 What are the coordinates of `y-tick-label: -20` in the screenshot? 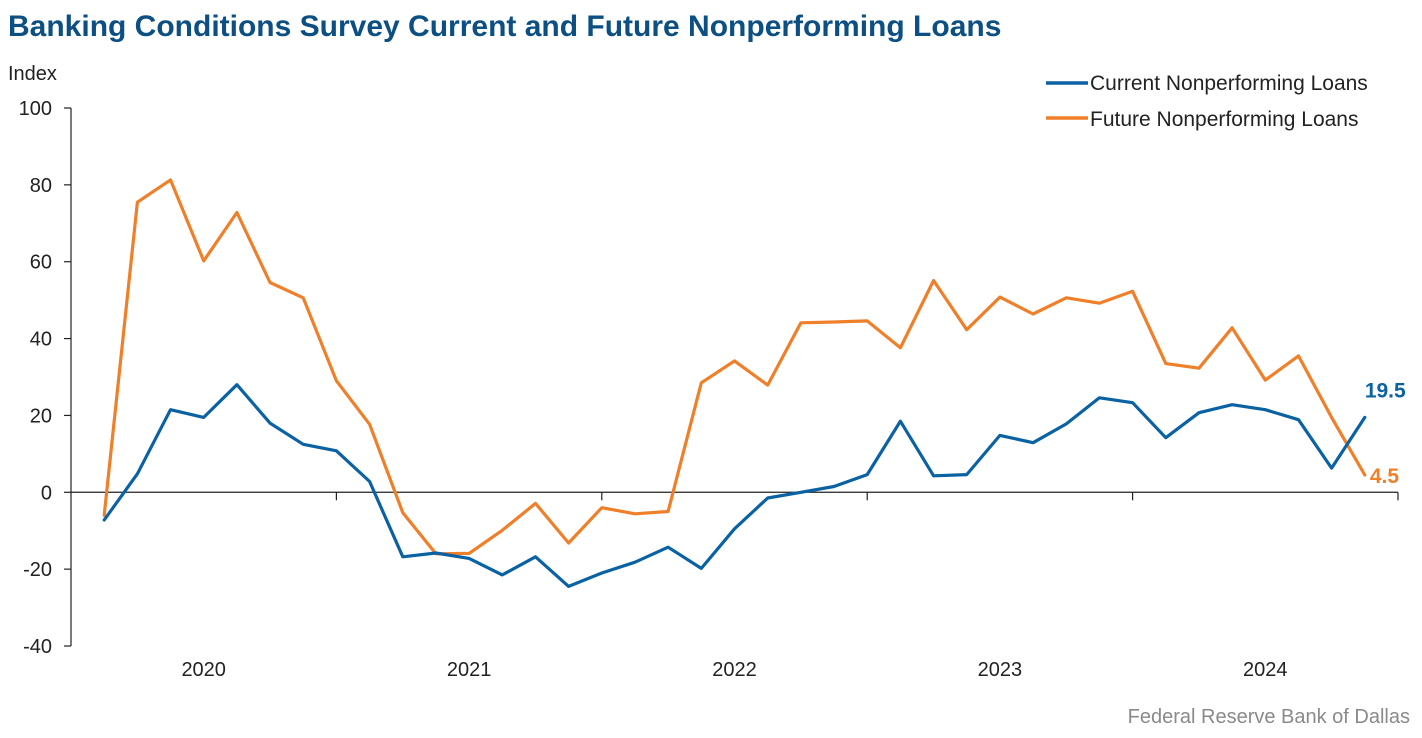 It's located at (37, 570).